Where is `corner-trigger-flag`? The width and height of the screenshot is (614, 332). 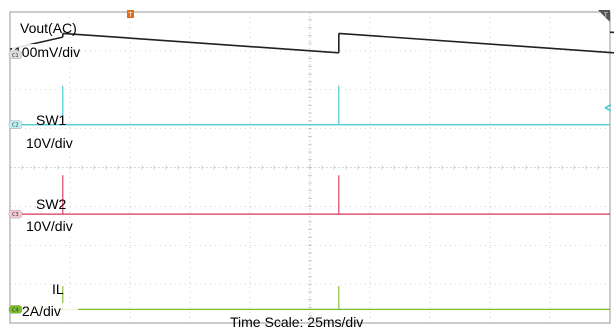 corner-trigger-flag is located at coordinates (604, 16).